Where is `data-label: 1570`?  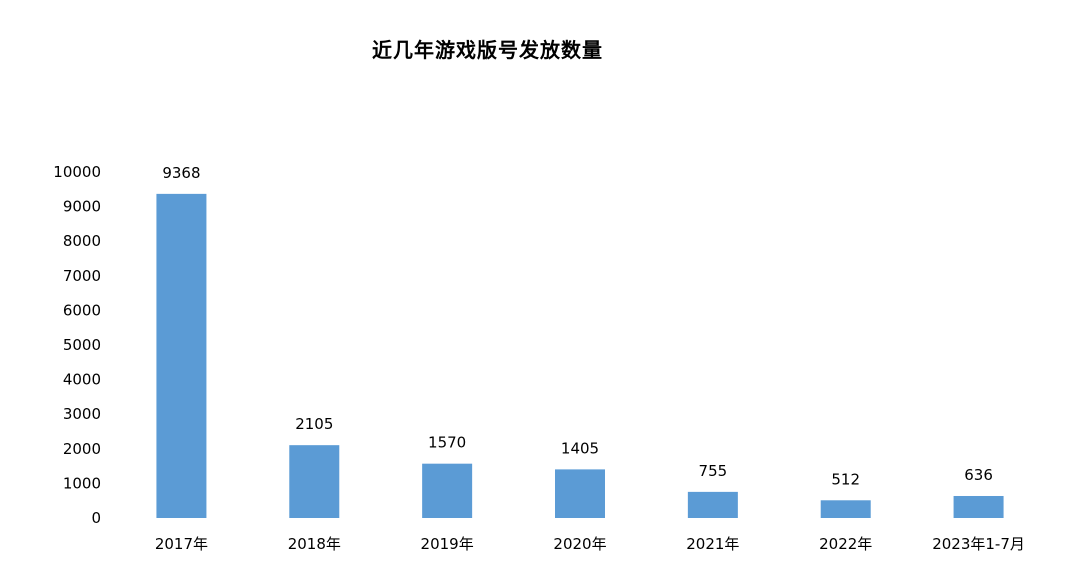 data-label: 1570 is located at coordinates (447, 443).